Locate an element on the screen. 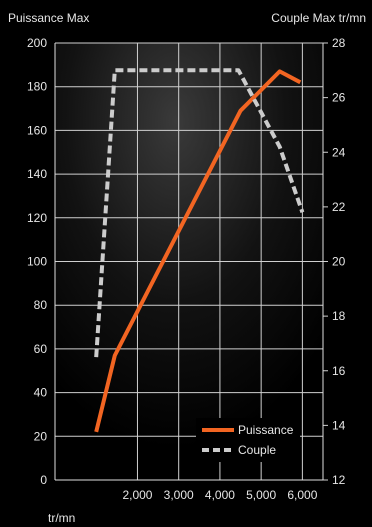 The image size is (372, 527). right-axis-title: Couple Max tr/mn is located at coordinates (318, 18).